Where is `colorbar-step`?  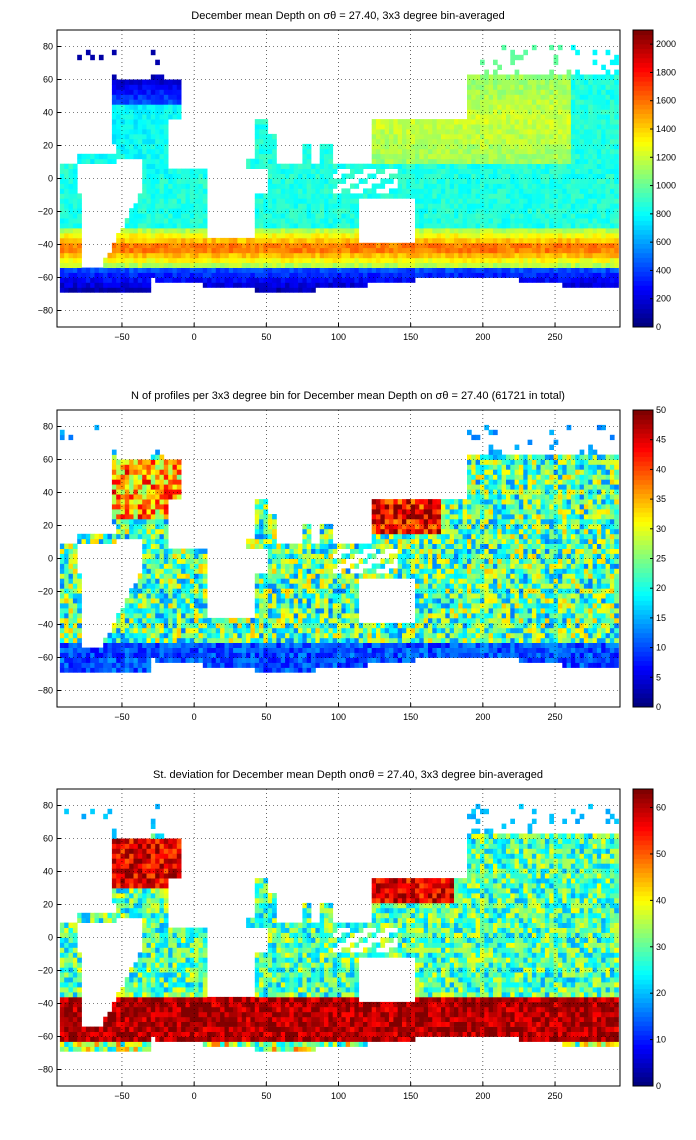 colorbar-step is located at coordinates (643, 102).